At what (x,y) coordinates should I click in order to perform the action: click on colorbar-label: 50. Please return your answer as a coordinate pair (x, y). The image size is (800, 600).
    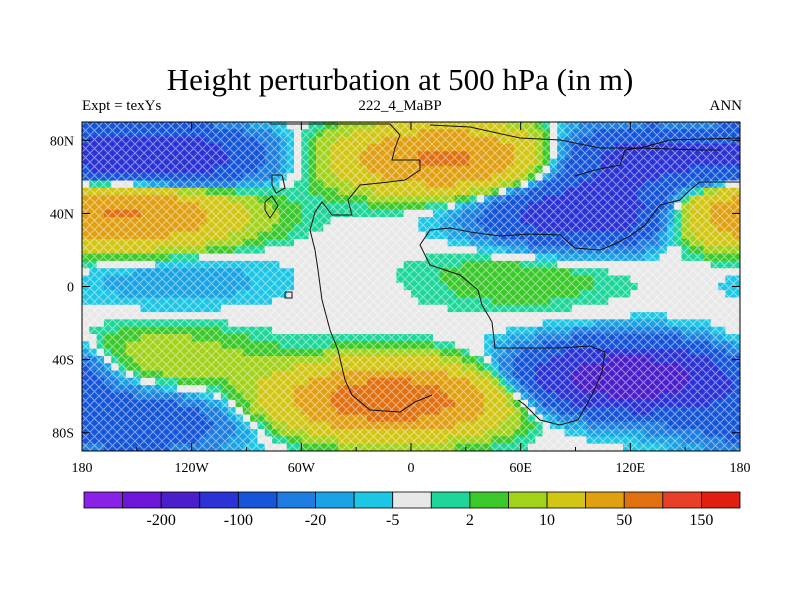
    Looking at the image, I should click on (624, 520).